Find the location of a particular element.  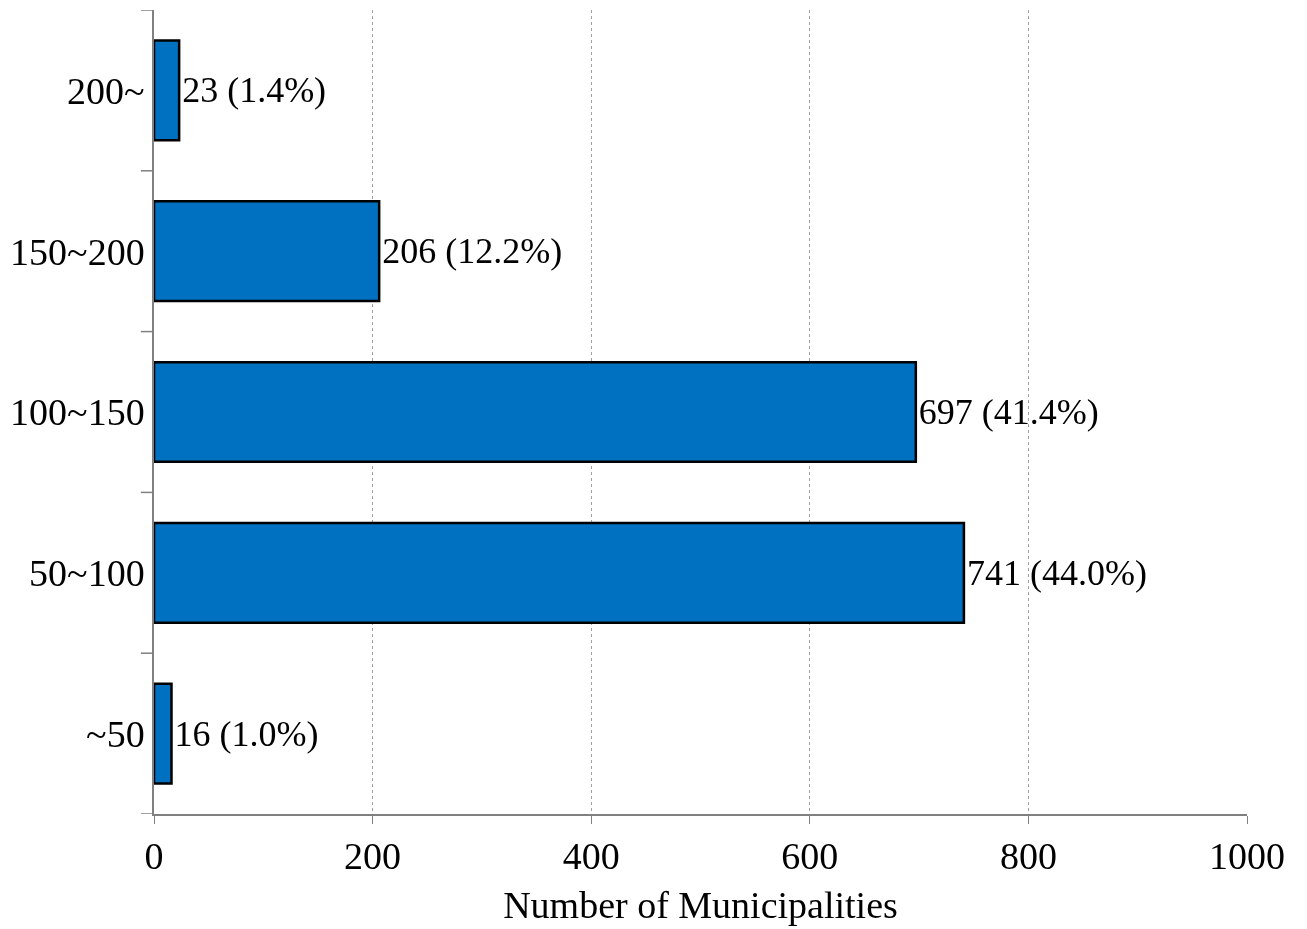

data-label: 697 (41.4%) is located at coordinates (1008, 412).